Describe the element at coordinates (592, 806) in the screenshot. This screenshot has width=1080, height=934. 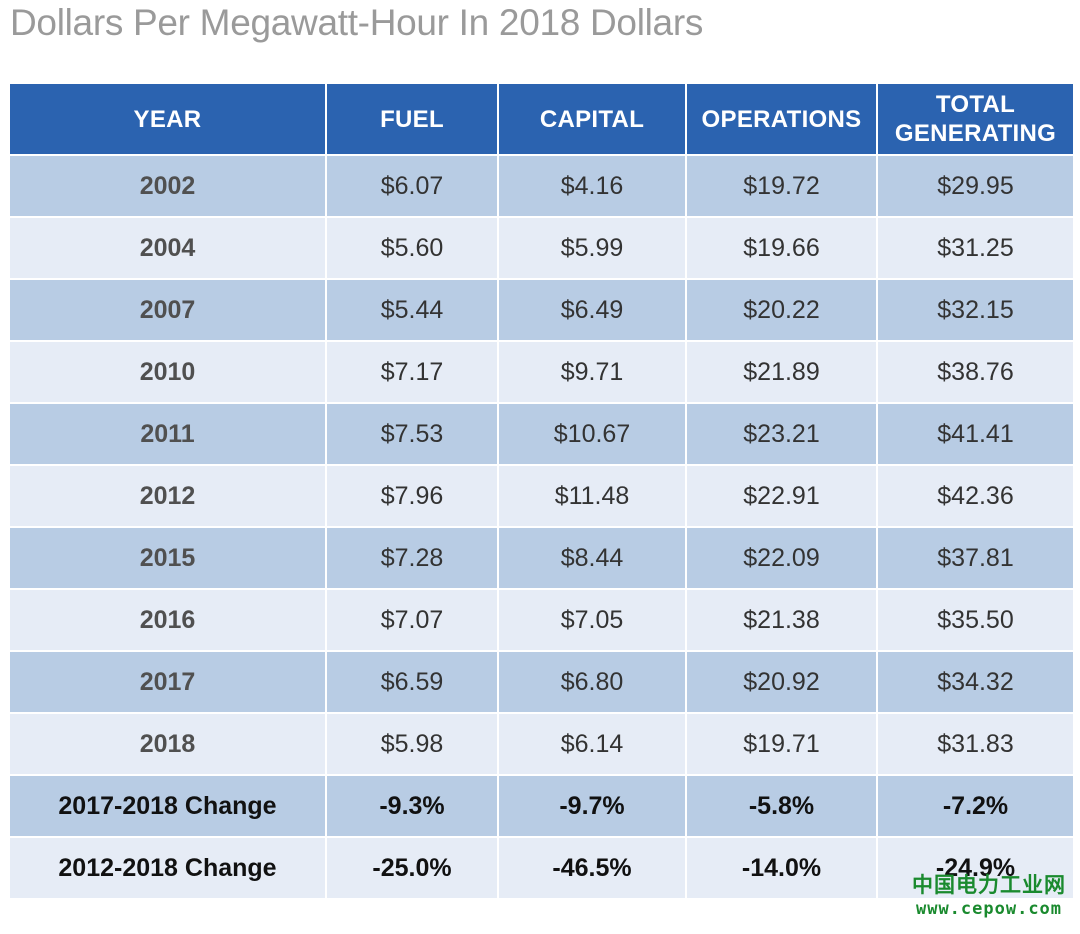
I see `capital-cell: -9.7%` at that location.